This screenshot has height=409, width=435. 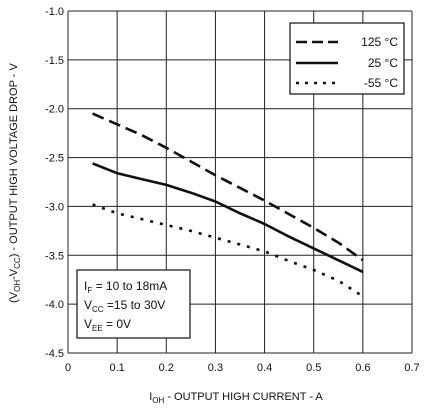 I want to click on x-tick-label: 0.6, so click(x=362, y=368).